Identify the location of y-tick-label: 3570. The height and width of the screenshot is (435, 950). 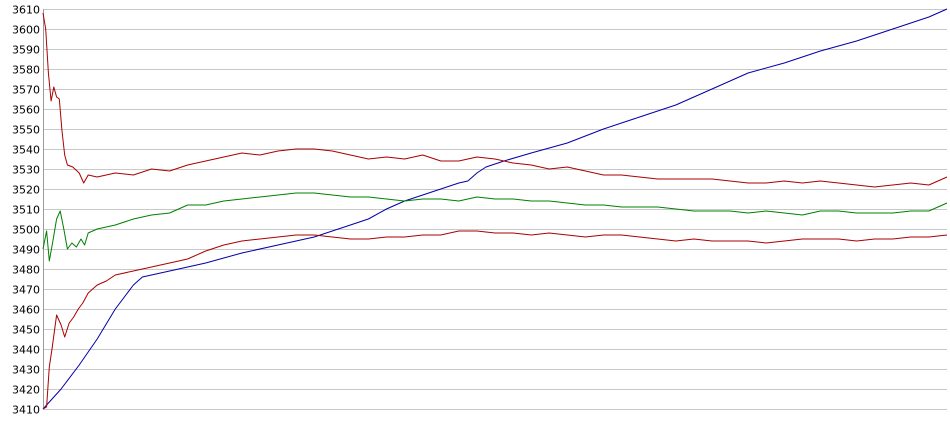
(26, 90).